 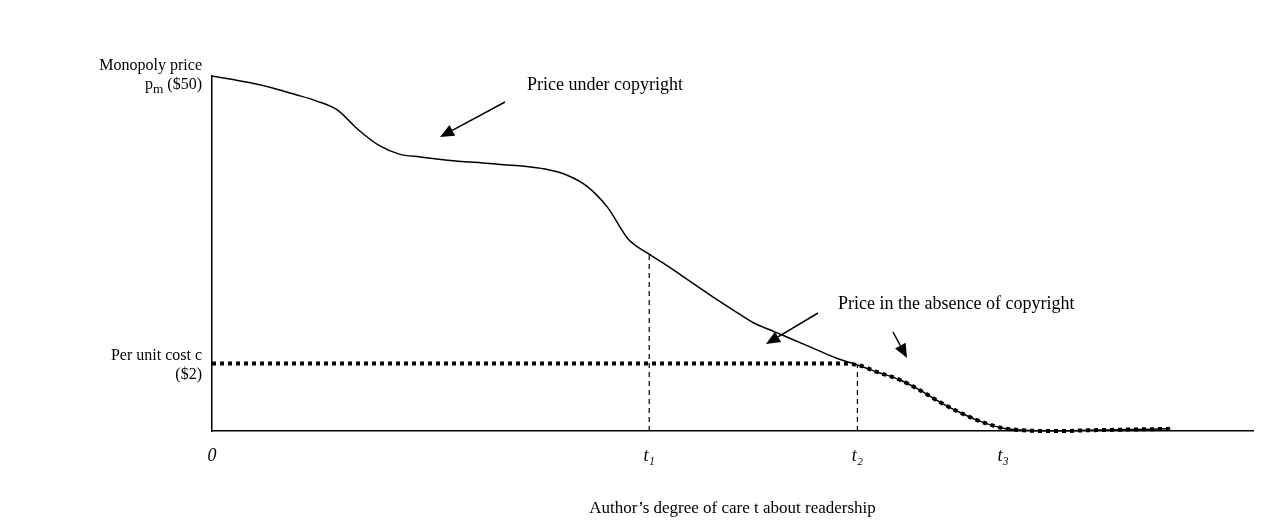 What do you see at coordinates (605, 84) in the screenshot?
I see `annotation: Price under copyright` at bounding box center [605, 84].